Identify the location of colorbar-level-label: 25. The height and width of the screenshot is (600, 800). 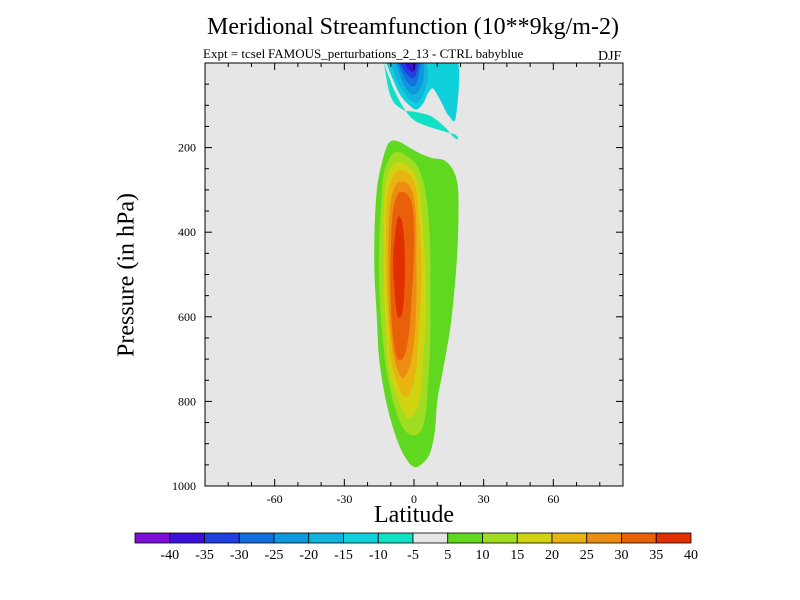
(587, 555).